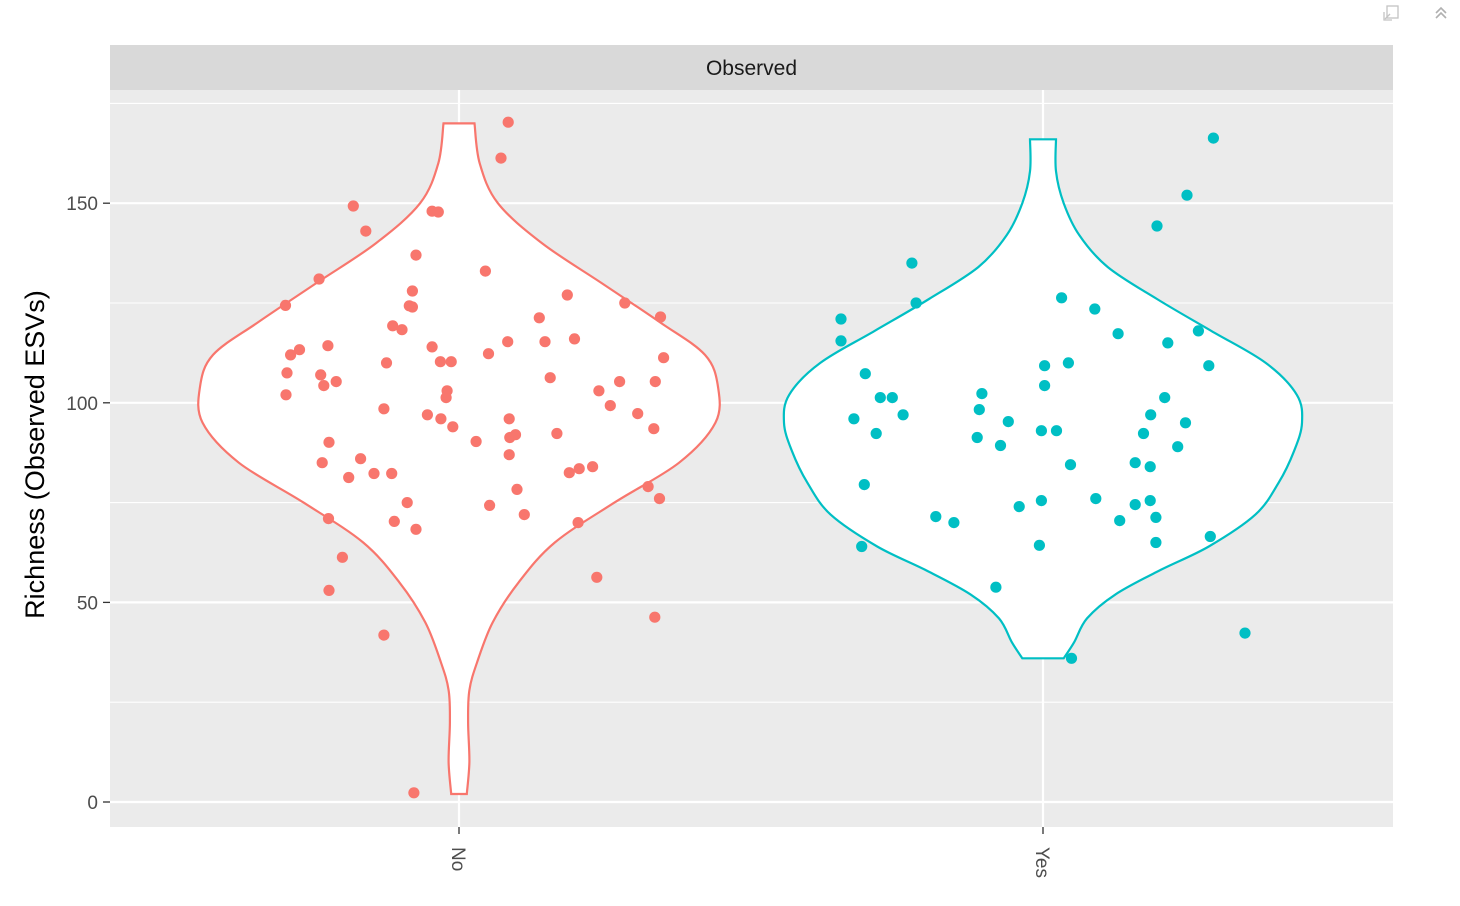 This screenshot has width=1460, height=906. What do you see at coordinates (82, 204) in the screenshot?
I see `y-tick-label: 150` at bounding box center [82, 204].